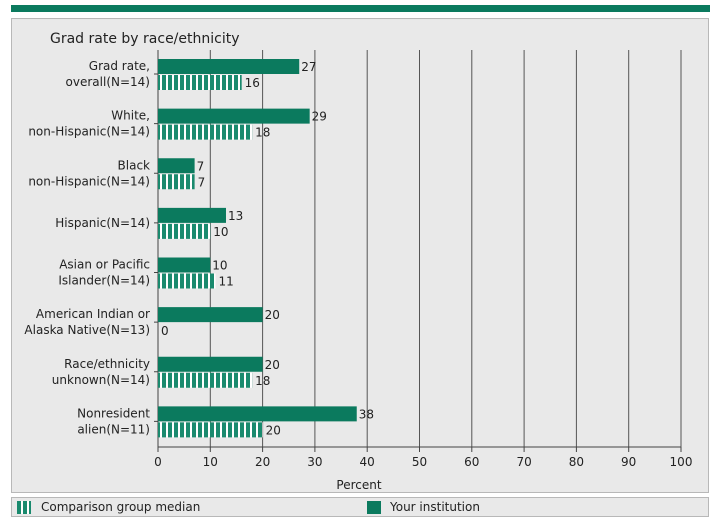 This screenshot has width=715, height=518. I want to click on x-tick-label: 50, so click(419, 462).